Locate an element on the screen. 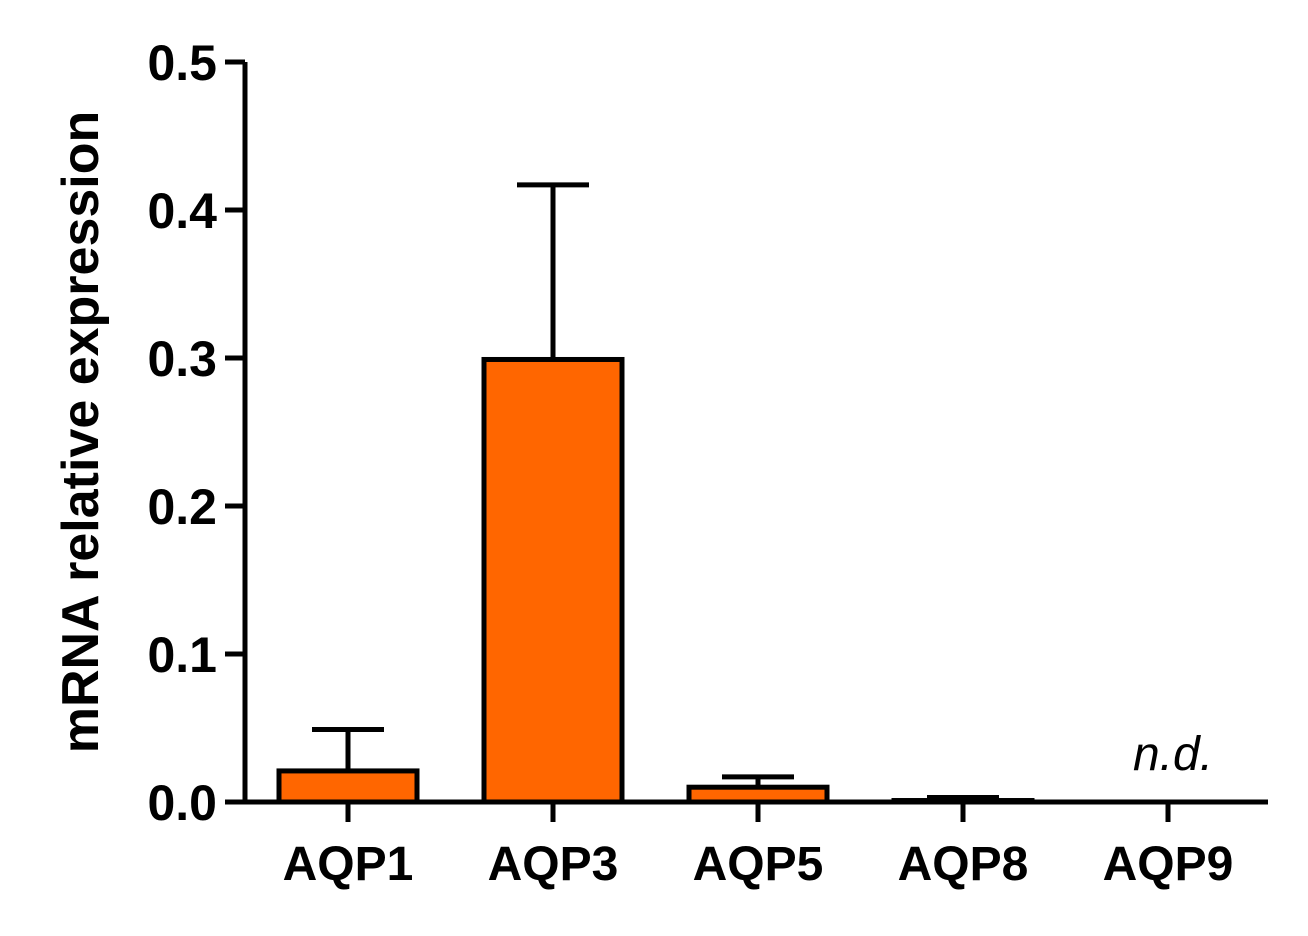 The height and width of the screenshot is (936, 1308). y-tick-label: 0.5 is located at coordinates (182, 63).